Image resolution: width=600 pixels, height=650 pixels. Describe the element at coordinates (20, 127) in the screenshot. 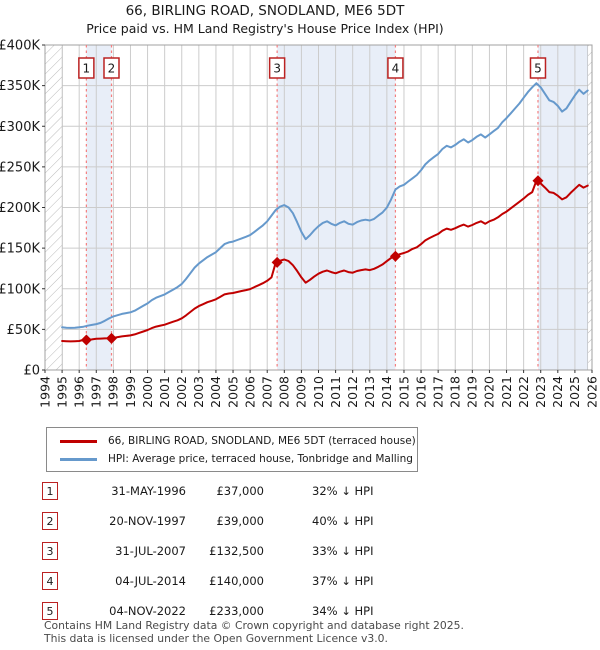

I see `y-axis-label: £300K` at that location.